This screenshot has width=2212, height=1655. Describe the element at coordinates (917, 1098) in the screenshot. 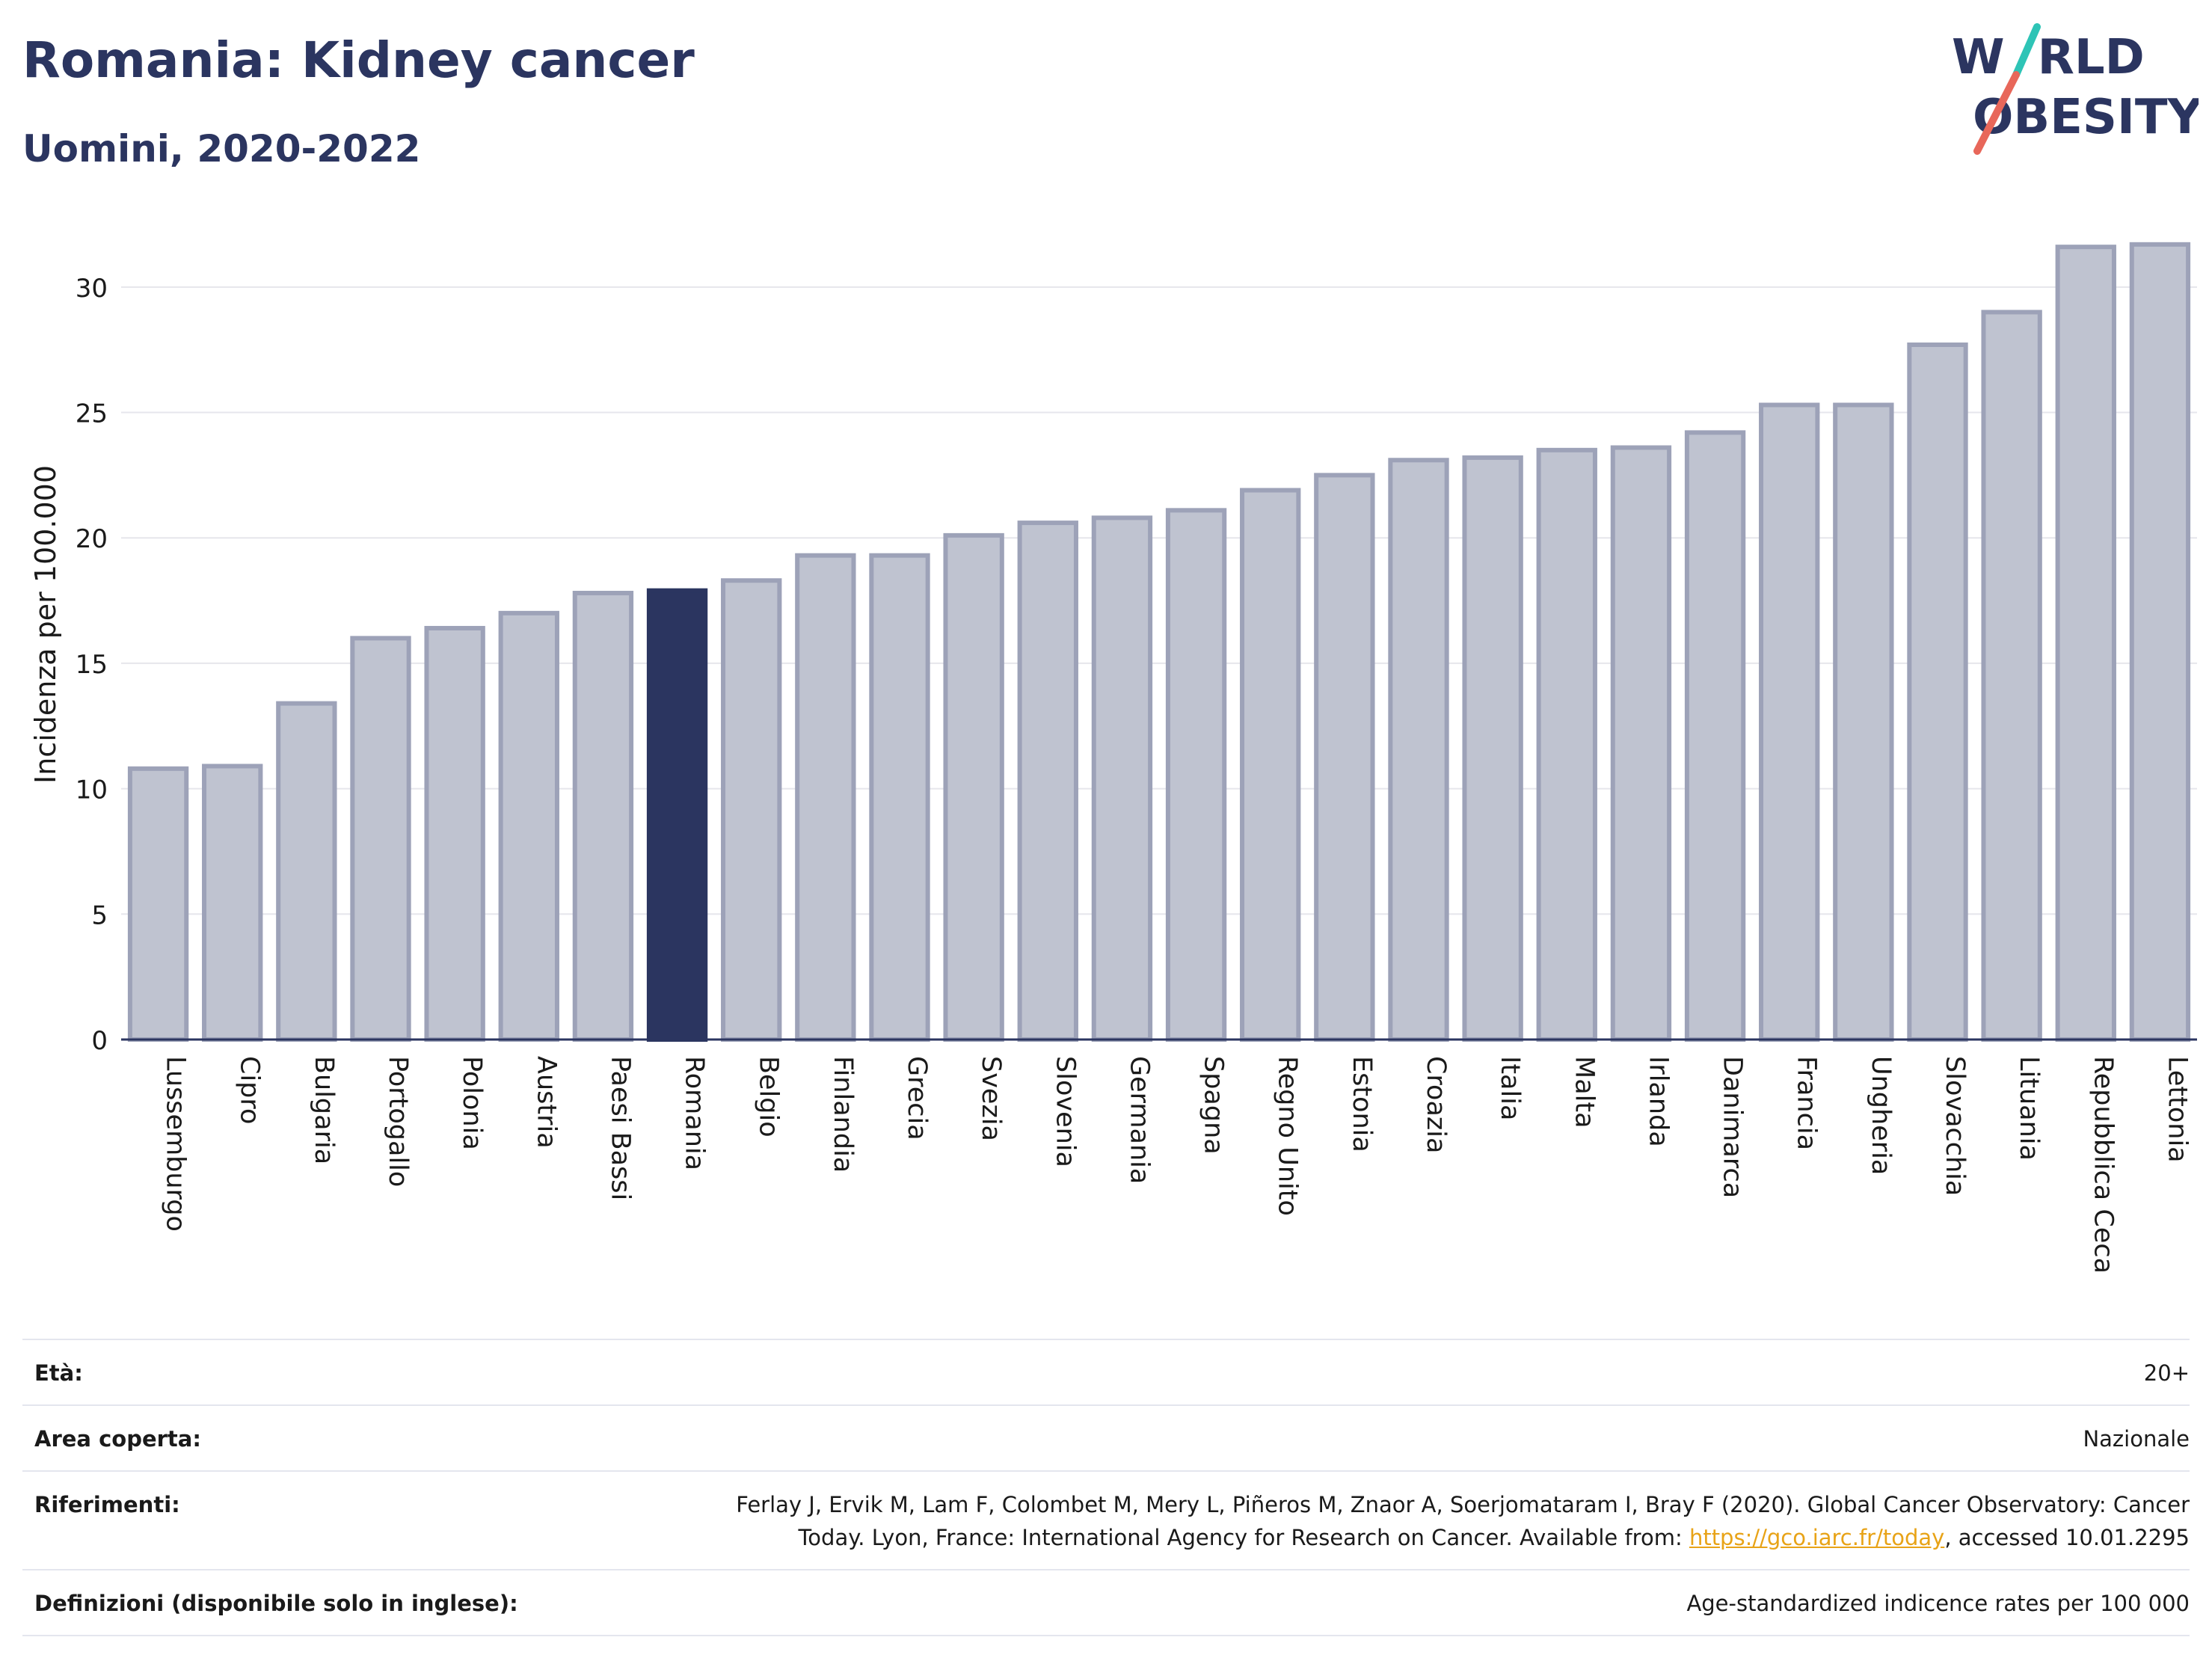

I see `x-tick-label: Grecia` at that location.